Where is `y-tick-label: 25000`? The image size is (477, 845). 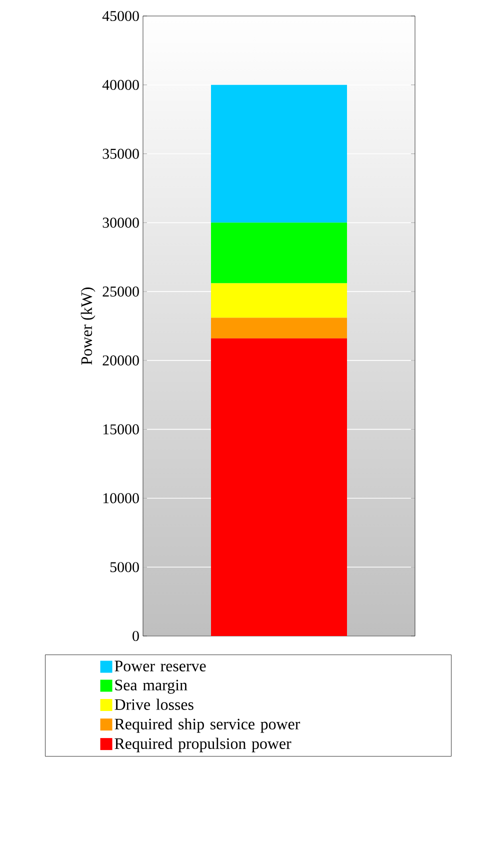
y-tick-label: 25000 is located at coordinates (120, 291).